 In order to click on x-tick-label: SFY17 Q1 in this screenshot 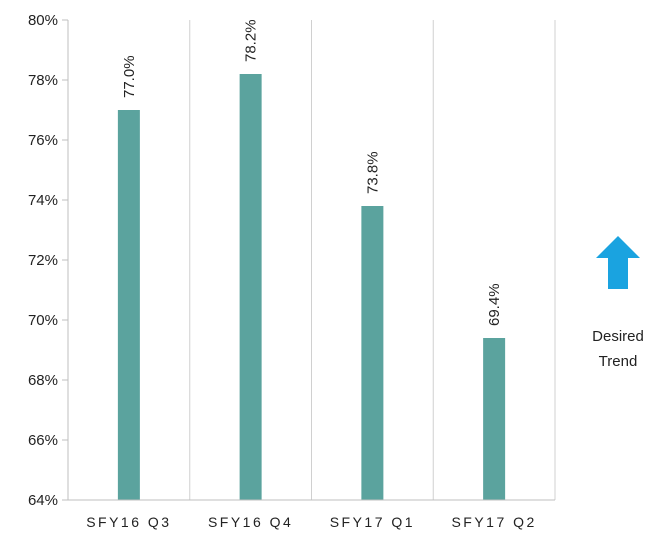, I will do `click(372, 522)`.